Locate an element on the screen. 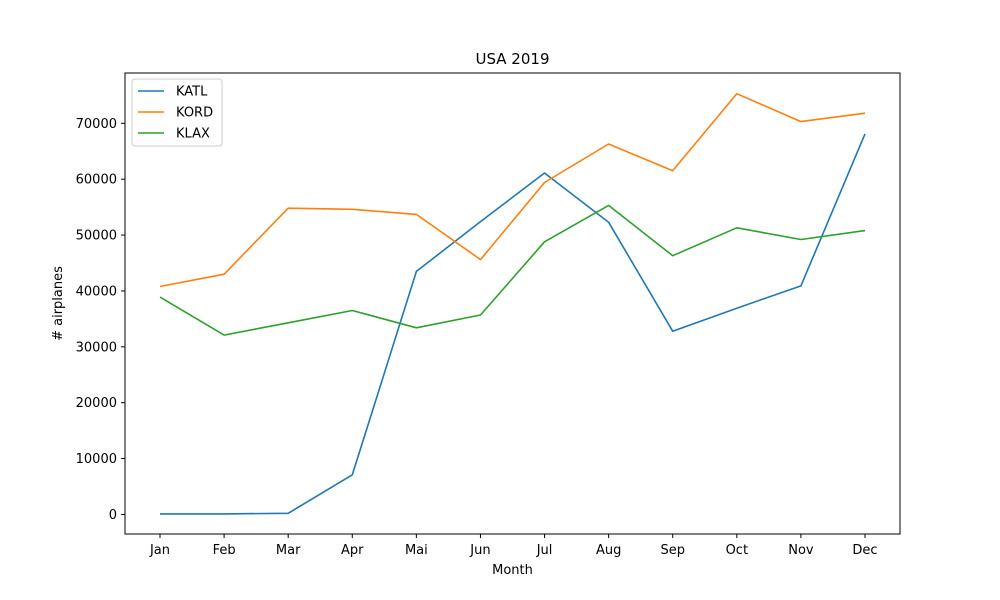 The image size is (1000, 600). y-axis-ticks: 0 10000 20000 30000 40000 50000 60000 70000 is located at coordinates (100, 320).